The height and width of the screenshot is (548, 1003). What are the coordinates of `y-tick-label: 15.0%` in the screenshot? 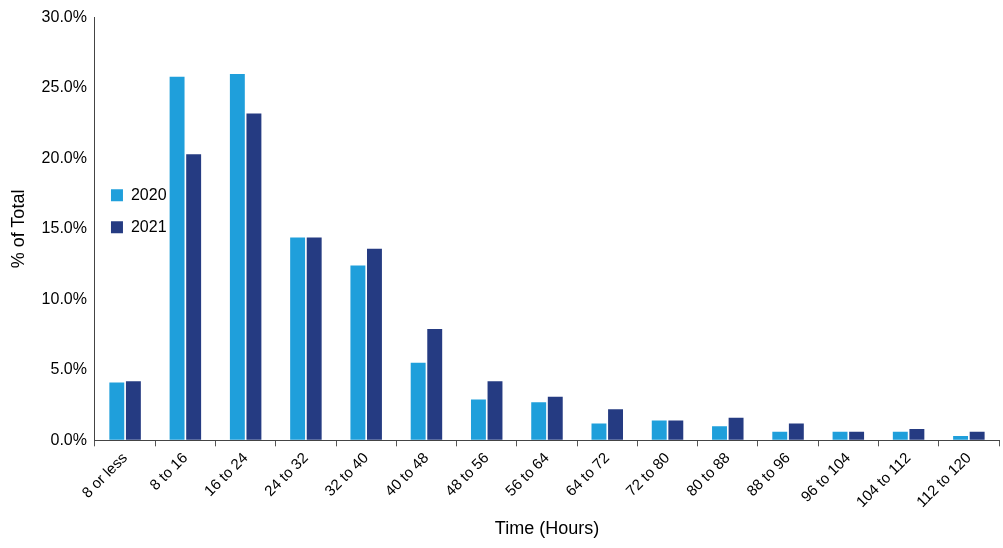 It's located at (64, 228).